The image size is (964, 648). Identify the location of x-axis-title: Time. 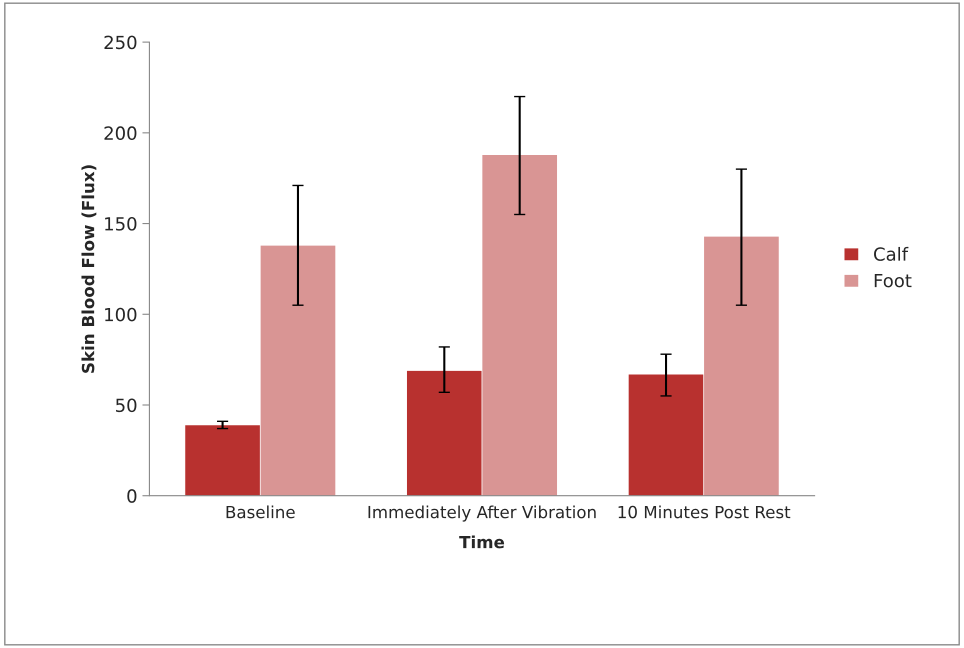
(481, 541).